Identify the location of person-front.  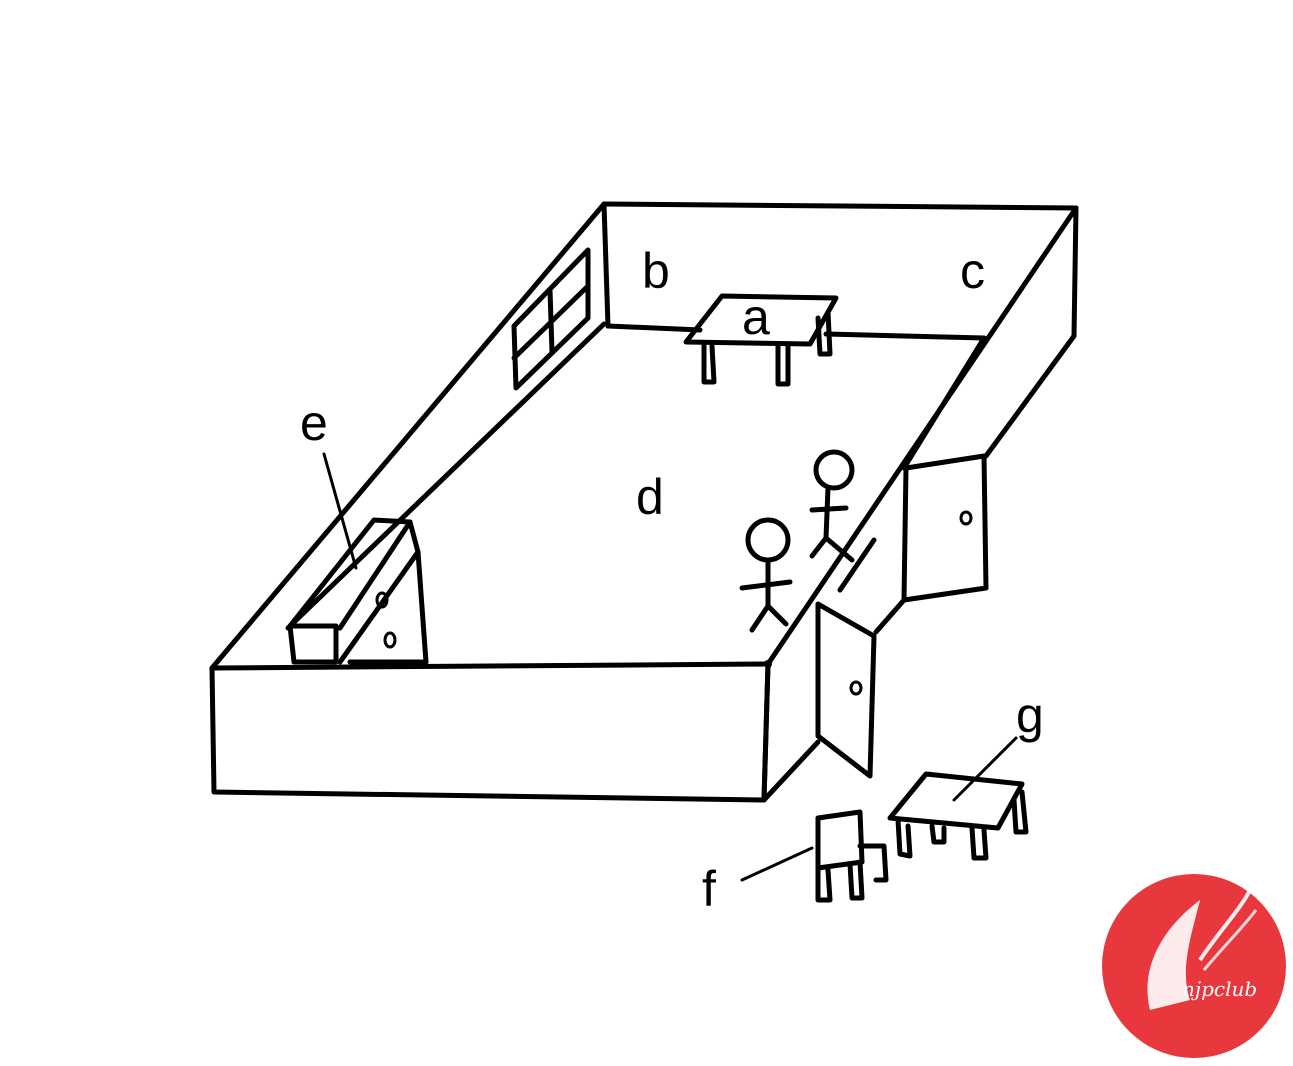
(766, 575).